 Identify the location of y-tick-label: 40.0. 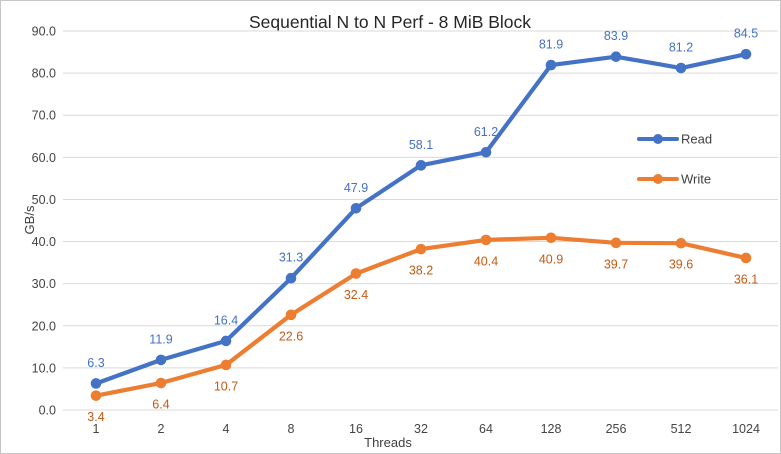
(44, 242).